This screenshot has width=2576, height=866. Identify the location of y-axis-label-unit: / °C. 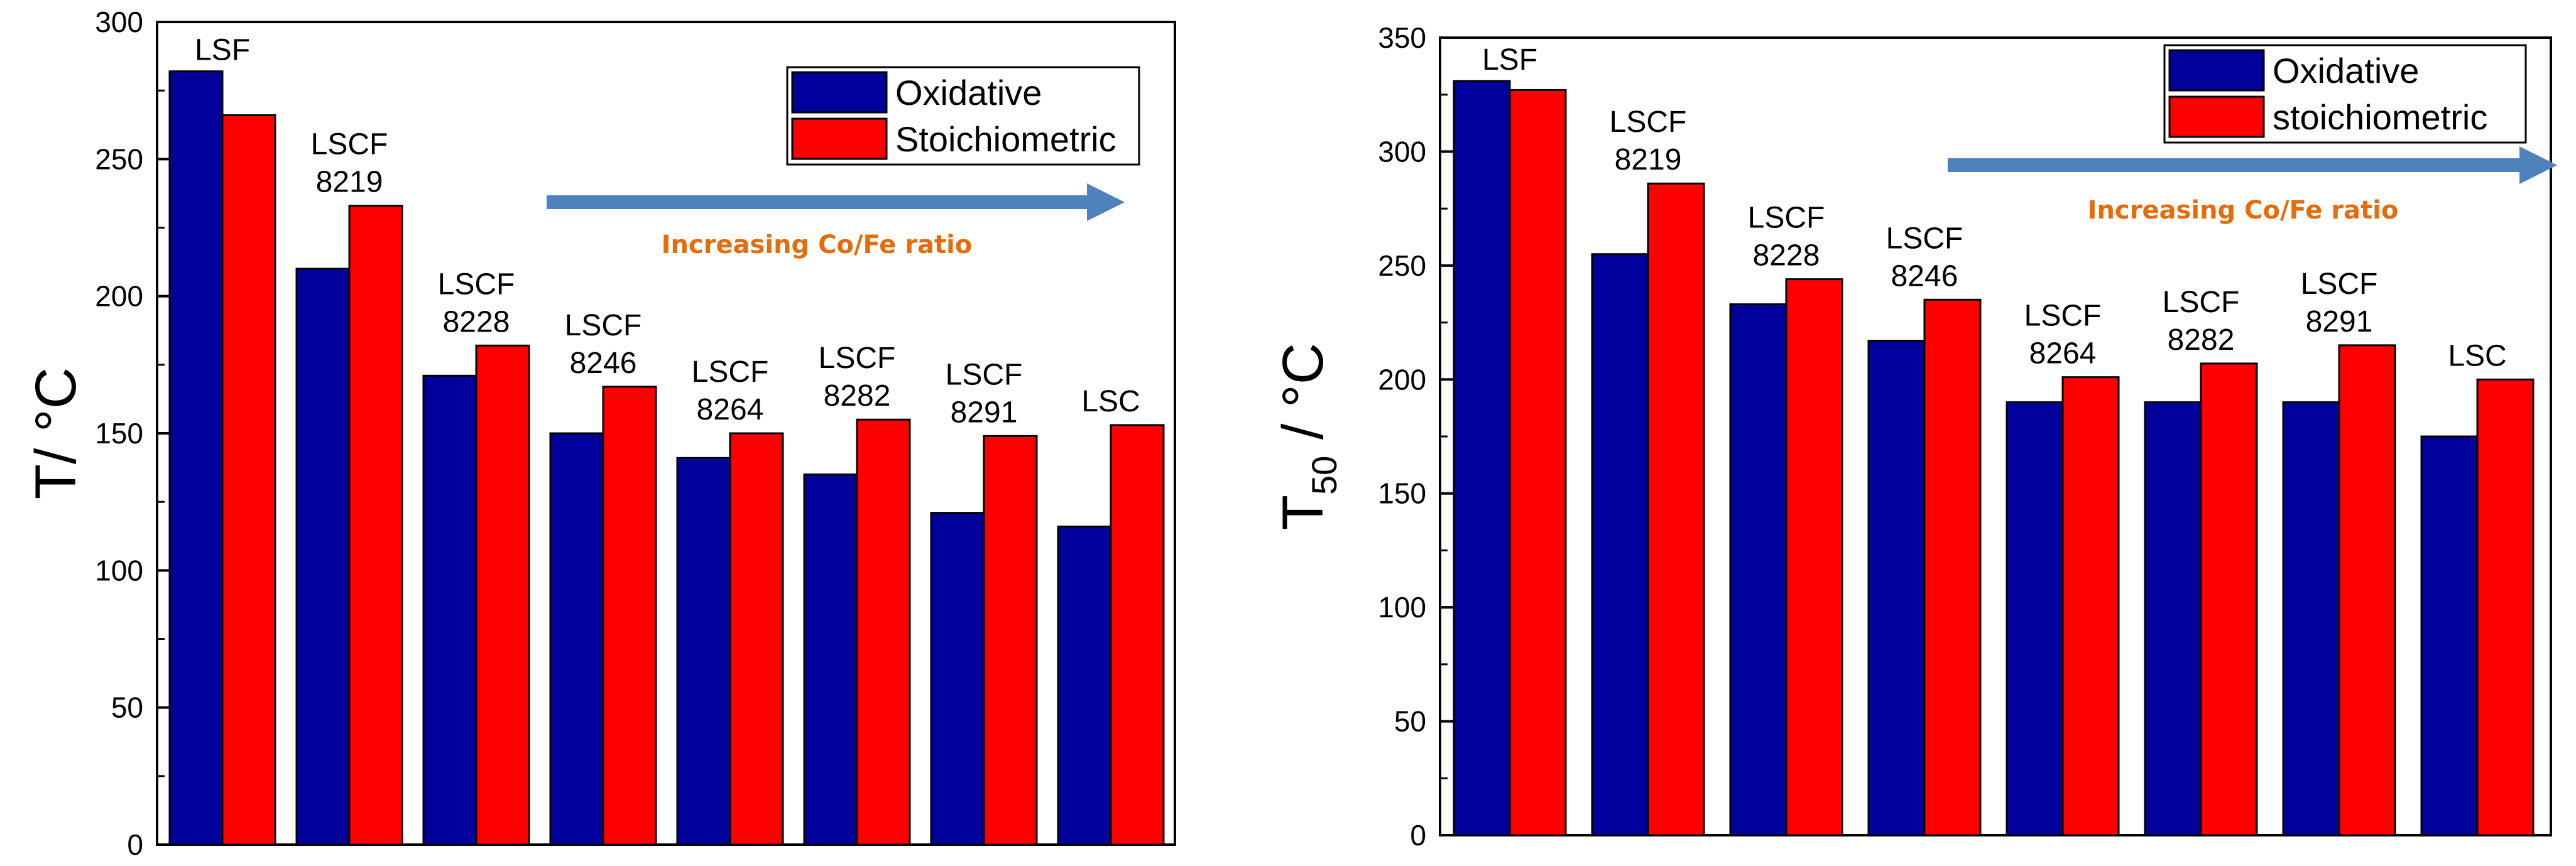
(1303, 399).